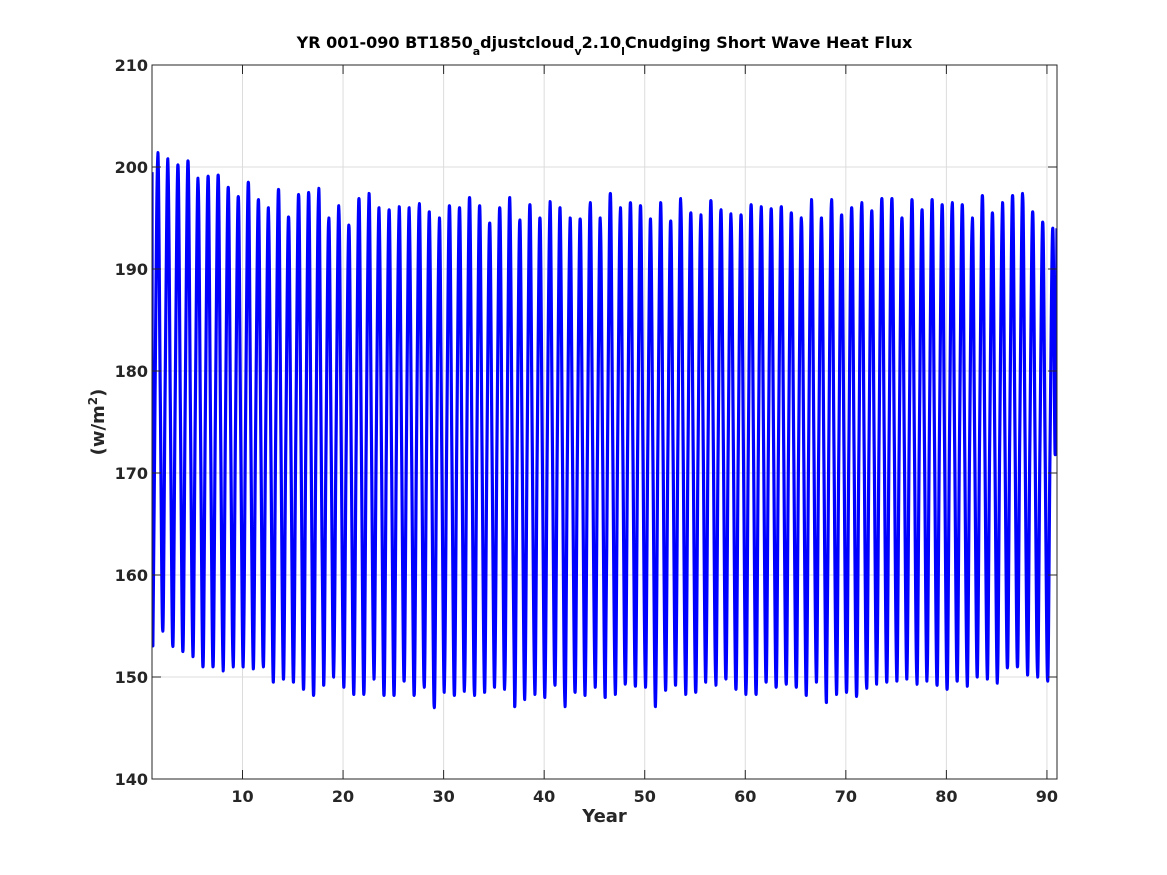  I want to click on x-tick-label: 20, so click(343, 796).